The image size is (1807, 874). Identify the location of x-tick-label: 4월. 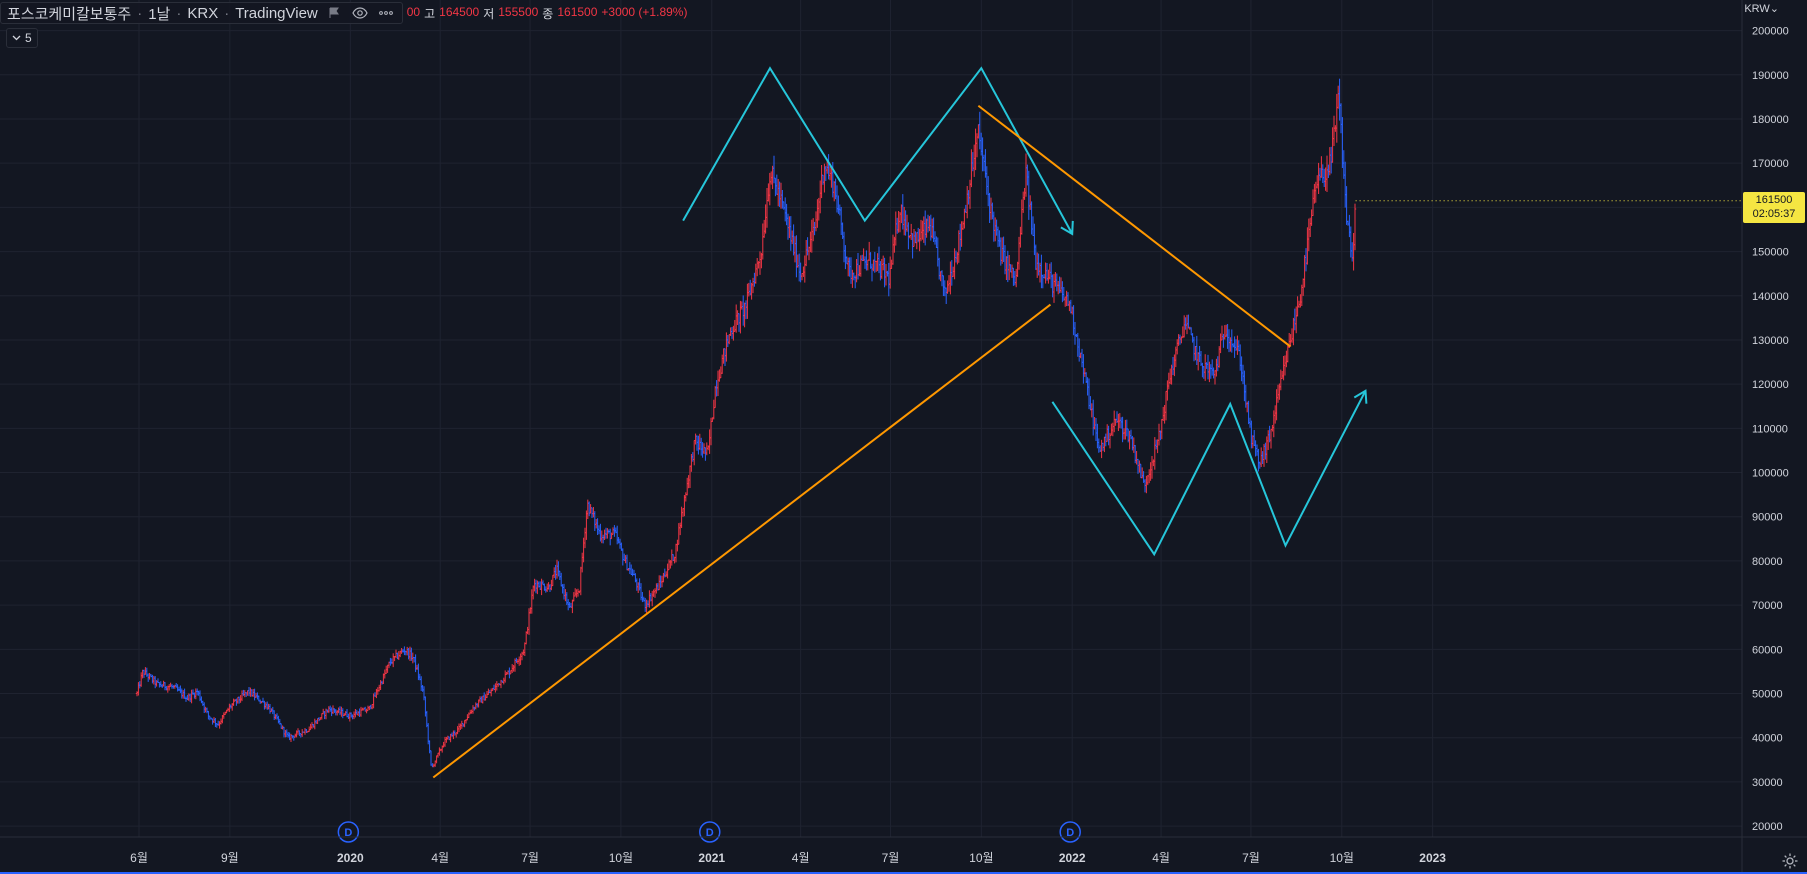
(801, 858).